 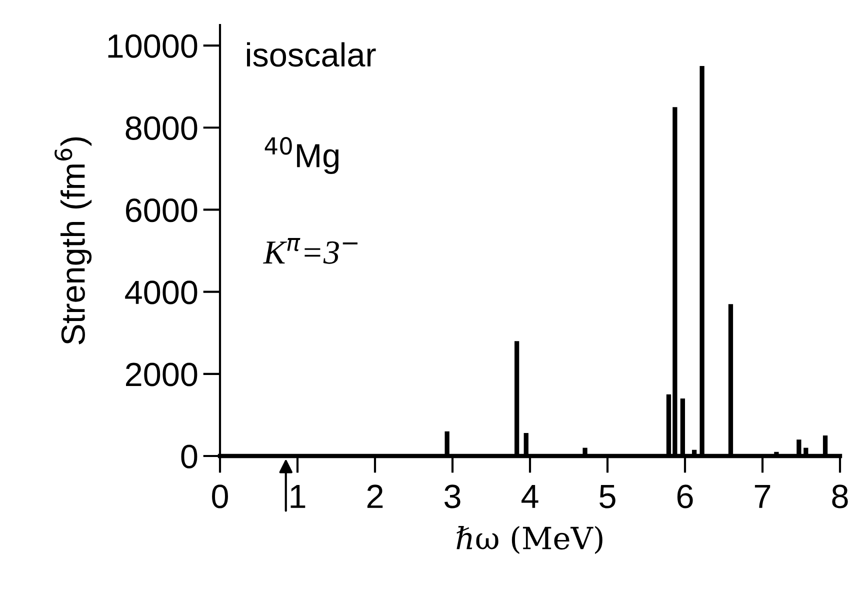 What do you see at coordinates (189, 456) in the screenshot?
I see `y-tick-label: 0` at bounding box center [189, 456].